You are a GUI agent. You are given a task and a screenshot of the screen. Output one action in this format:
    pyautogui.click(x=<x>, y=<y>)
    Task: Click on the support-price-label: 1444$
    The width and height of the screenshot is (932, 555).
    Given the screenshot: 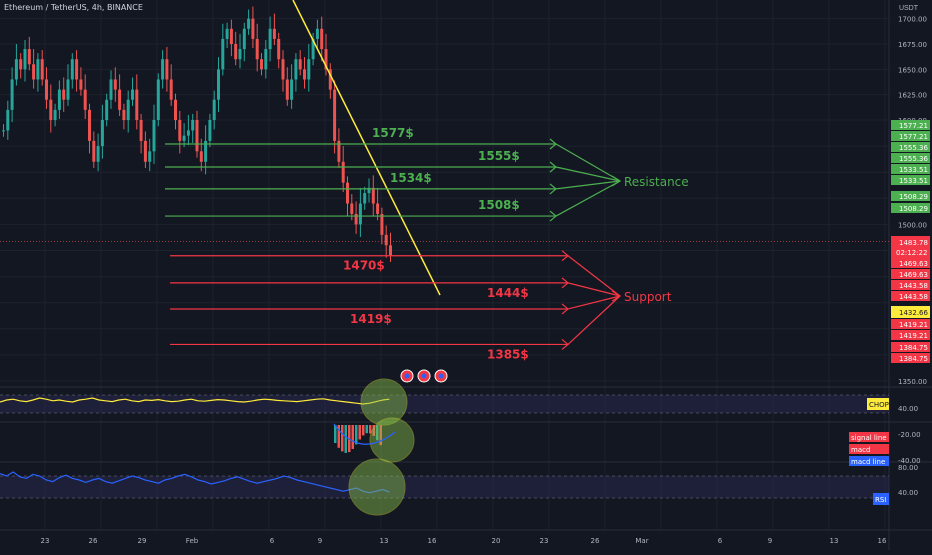 What is the action you would take?
    pyautogui.click(x=508, y=293)
    